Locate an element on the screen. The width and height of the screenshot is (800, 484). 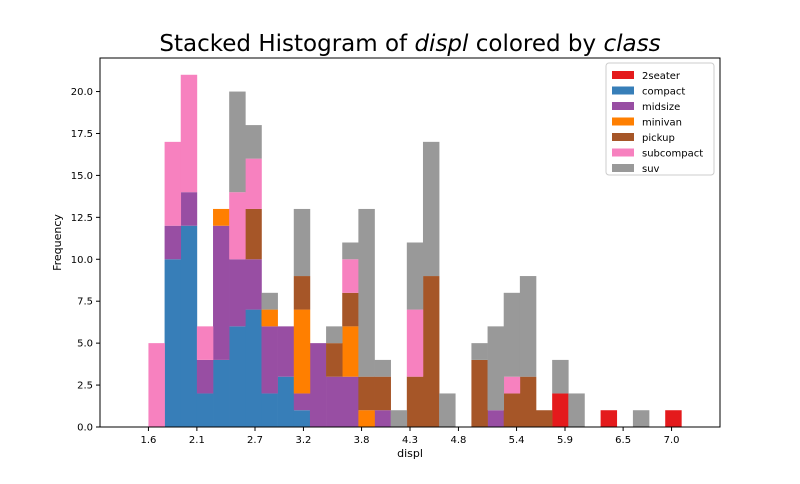
x-tick-label: 2.7 is located at coordinates (255, 440).